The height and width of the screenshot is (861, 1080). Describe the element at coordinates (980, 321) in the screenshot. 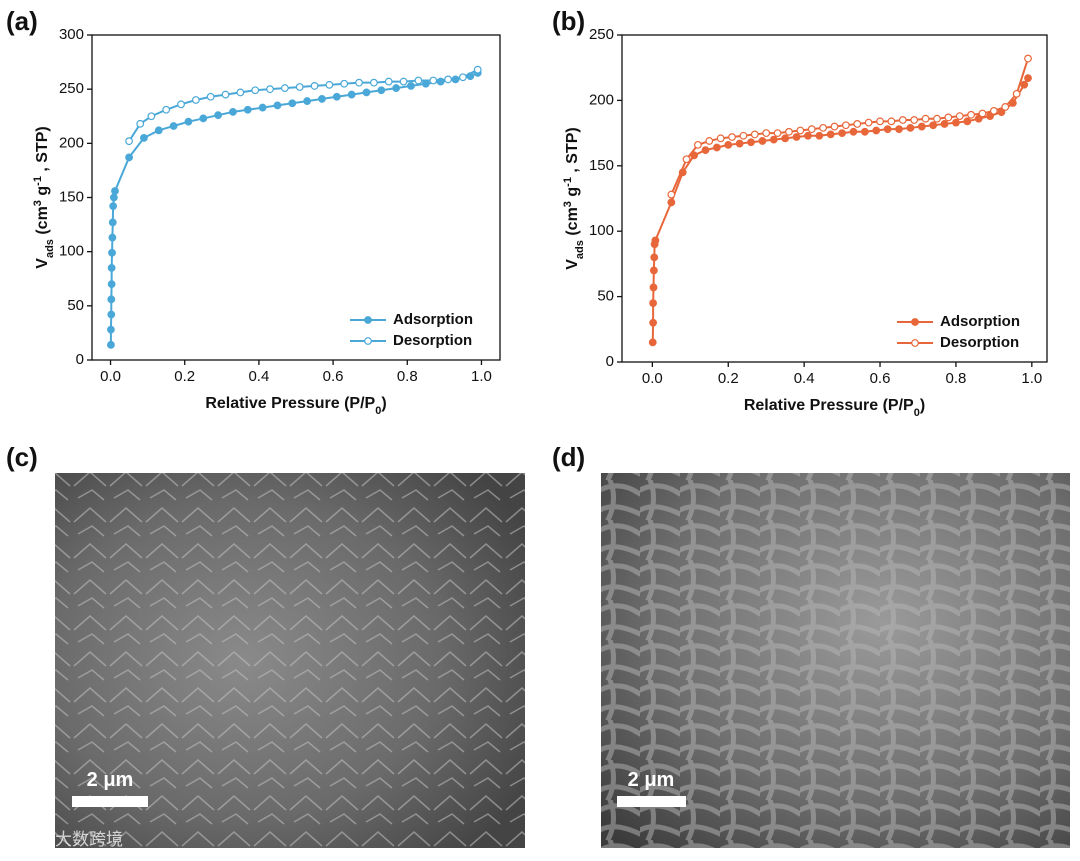

I see `legend-label: Adsorption` at that location.